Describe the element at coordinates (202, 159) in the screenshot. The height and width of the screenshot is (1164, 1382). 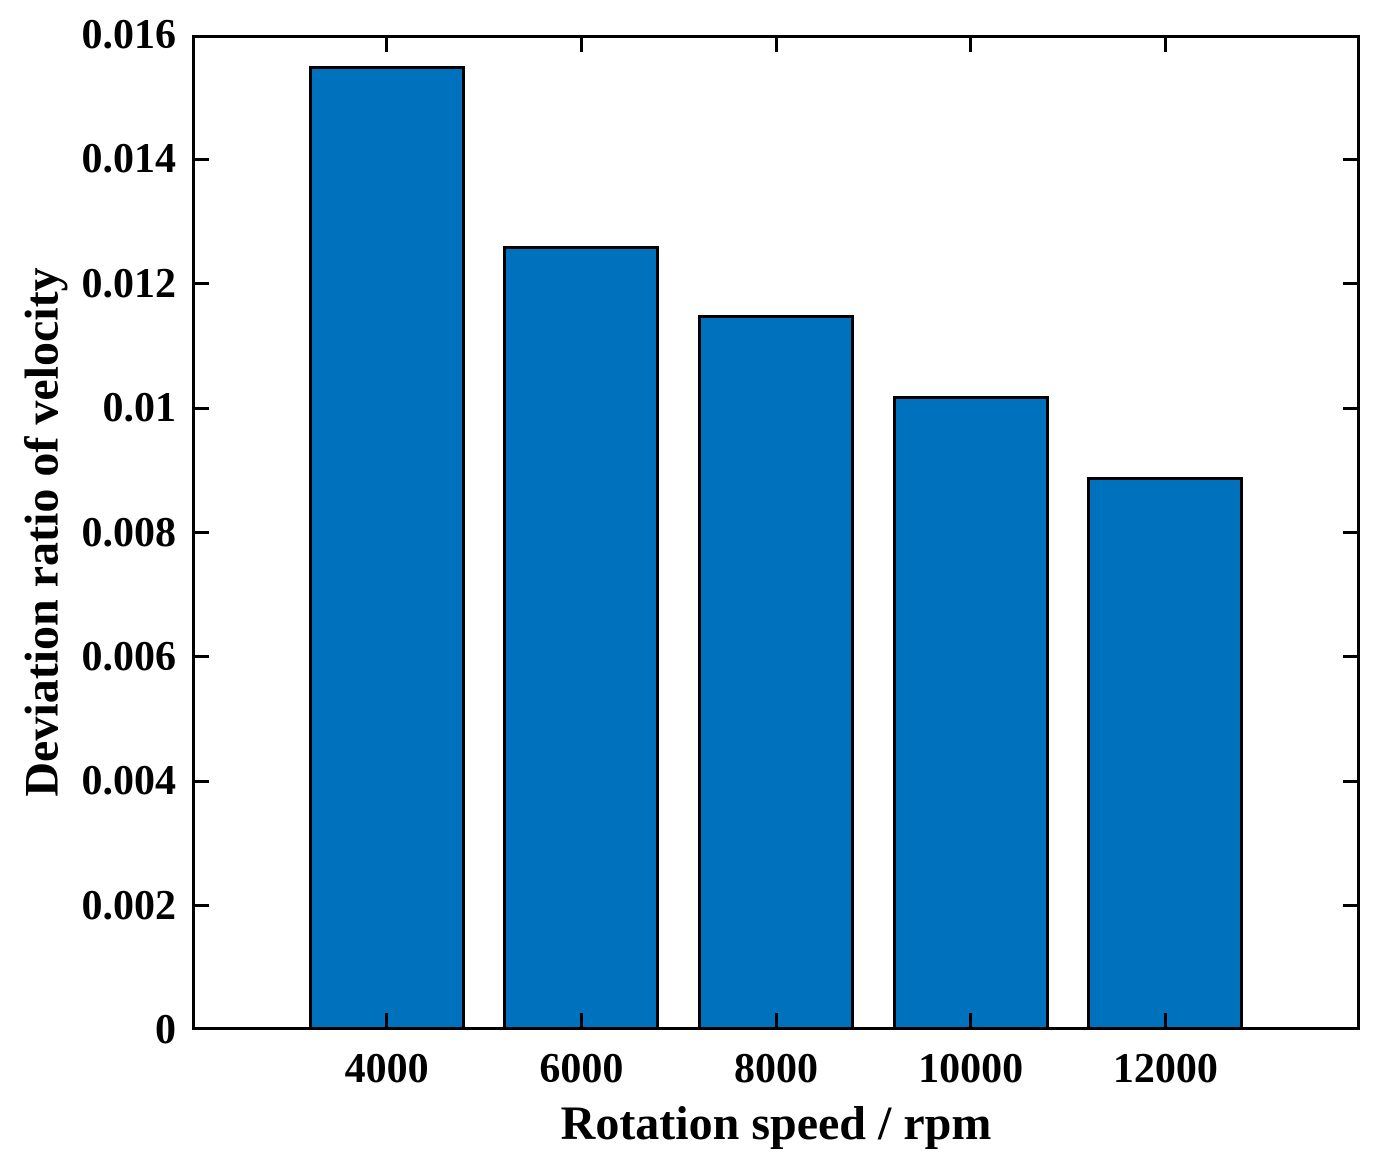
I see `y-tick-left-0.014` at that location.